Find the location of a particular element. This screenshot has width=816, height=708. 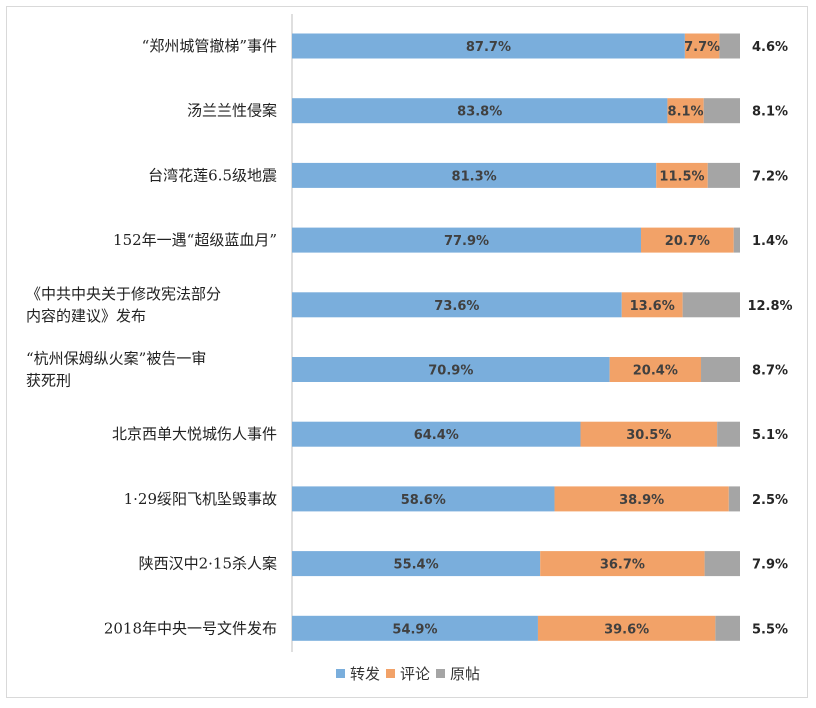

data-label: 20.7% is located at coordinates (687, 241).